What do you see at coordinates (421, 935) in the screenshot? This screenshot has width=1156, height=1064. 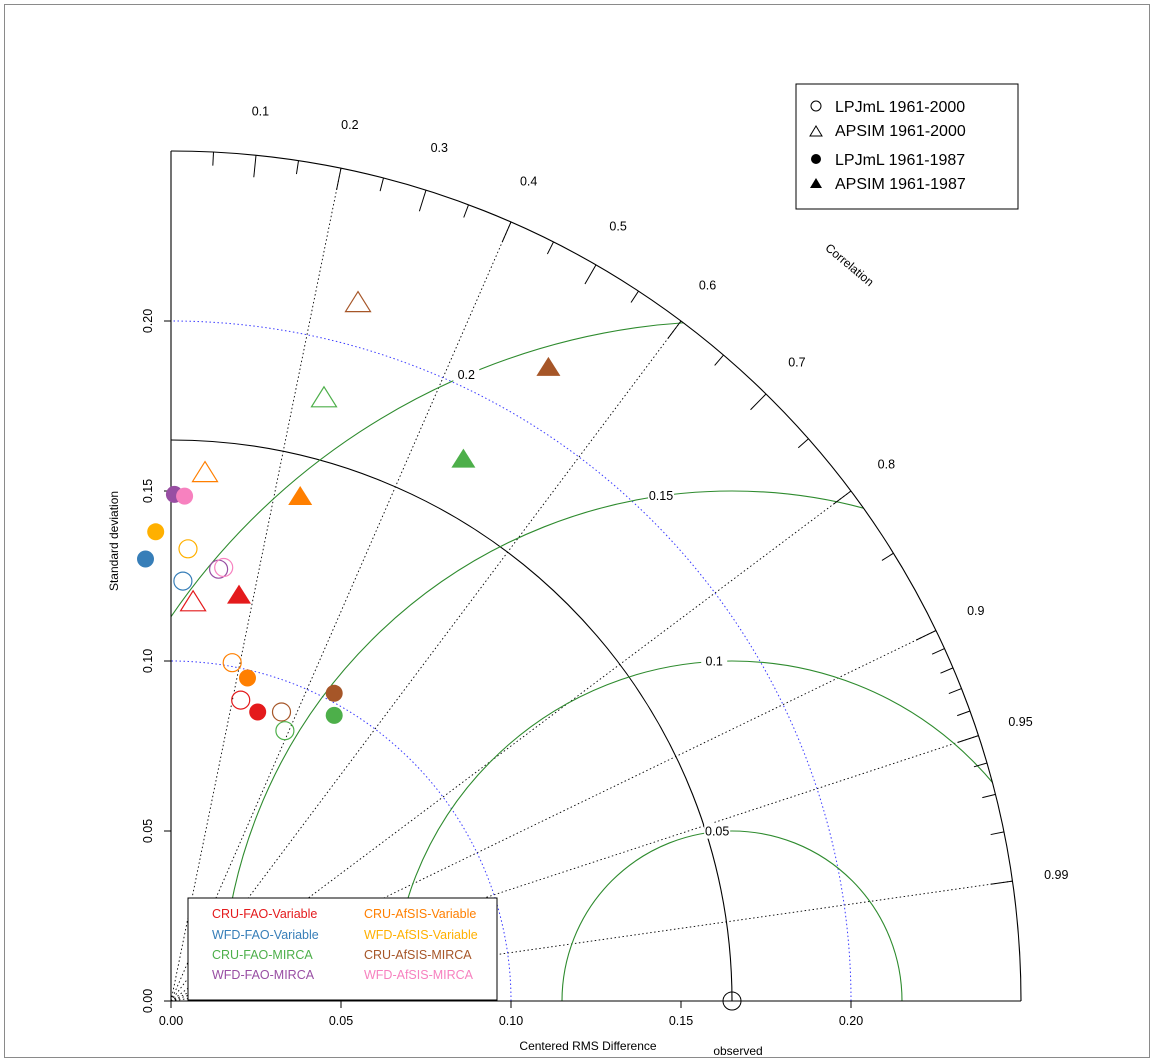 I see `category-legend-item: WFD-AfSIS-Variable` at bounding box center [421, 935].